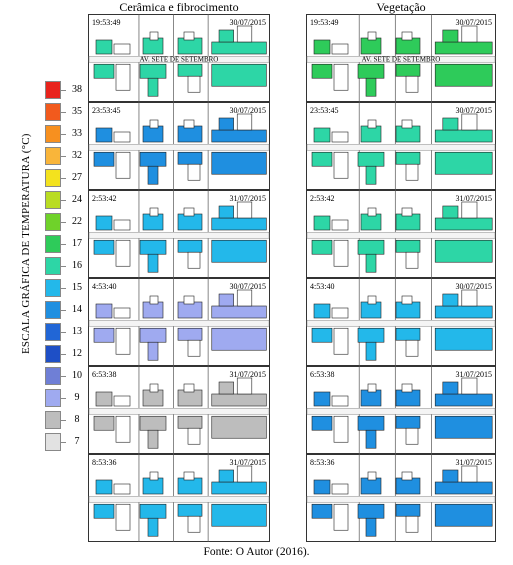 The height and width of the screenshot is (565, 513). I want to click on scale-label: 17, so click(77, 243).